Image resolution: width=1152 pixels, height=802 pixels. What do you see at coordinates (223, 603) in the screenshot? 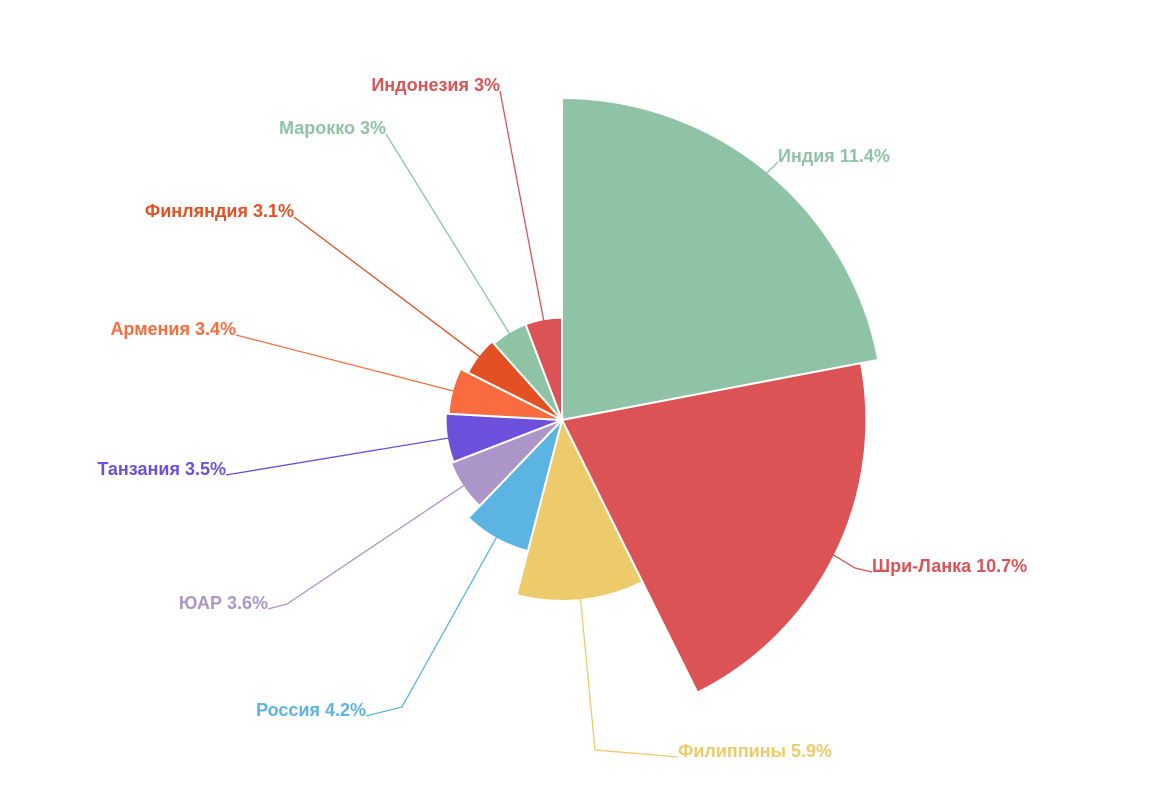
I see `slice-label-5: ЮАР 3.6%` at bounding box center [223, 603].